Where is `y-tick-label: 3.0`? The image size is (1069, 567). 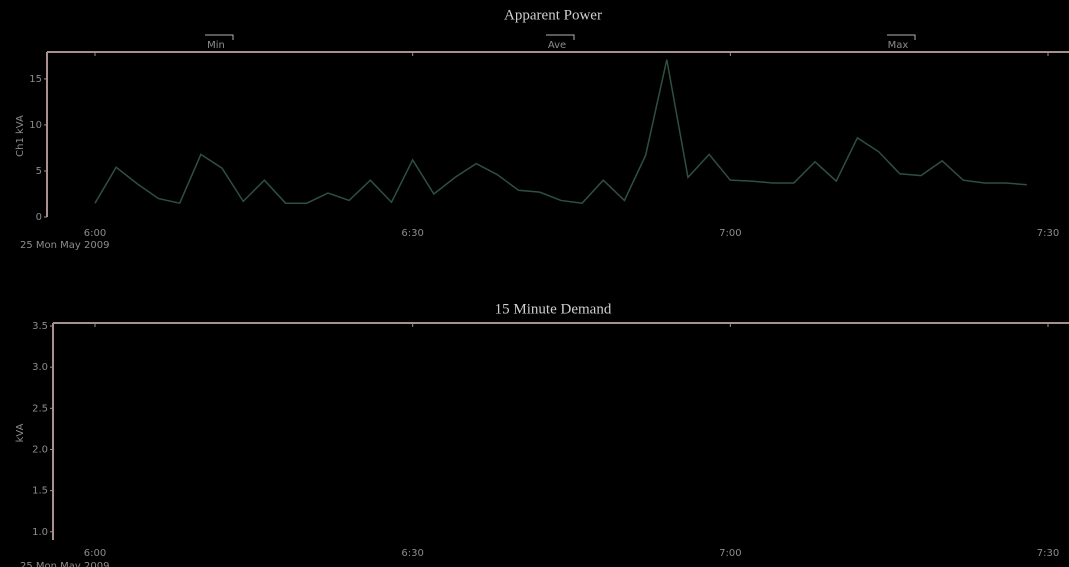 y-tick-label: 3.0 is located at coordinates (40, 367).